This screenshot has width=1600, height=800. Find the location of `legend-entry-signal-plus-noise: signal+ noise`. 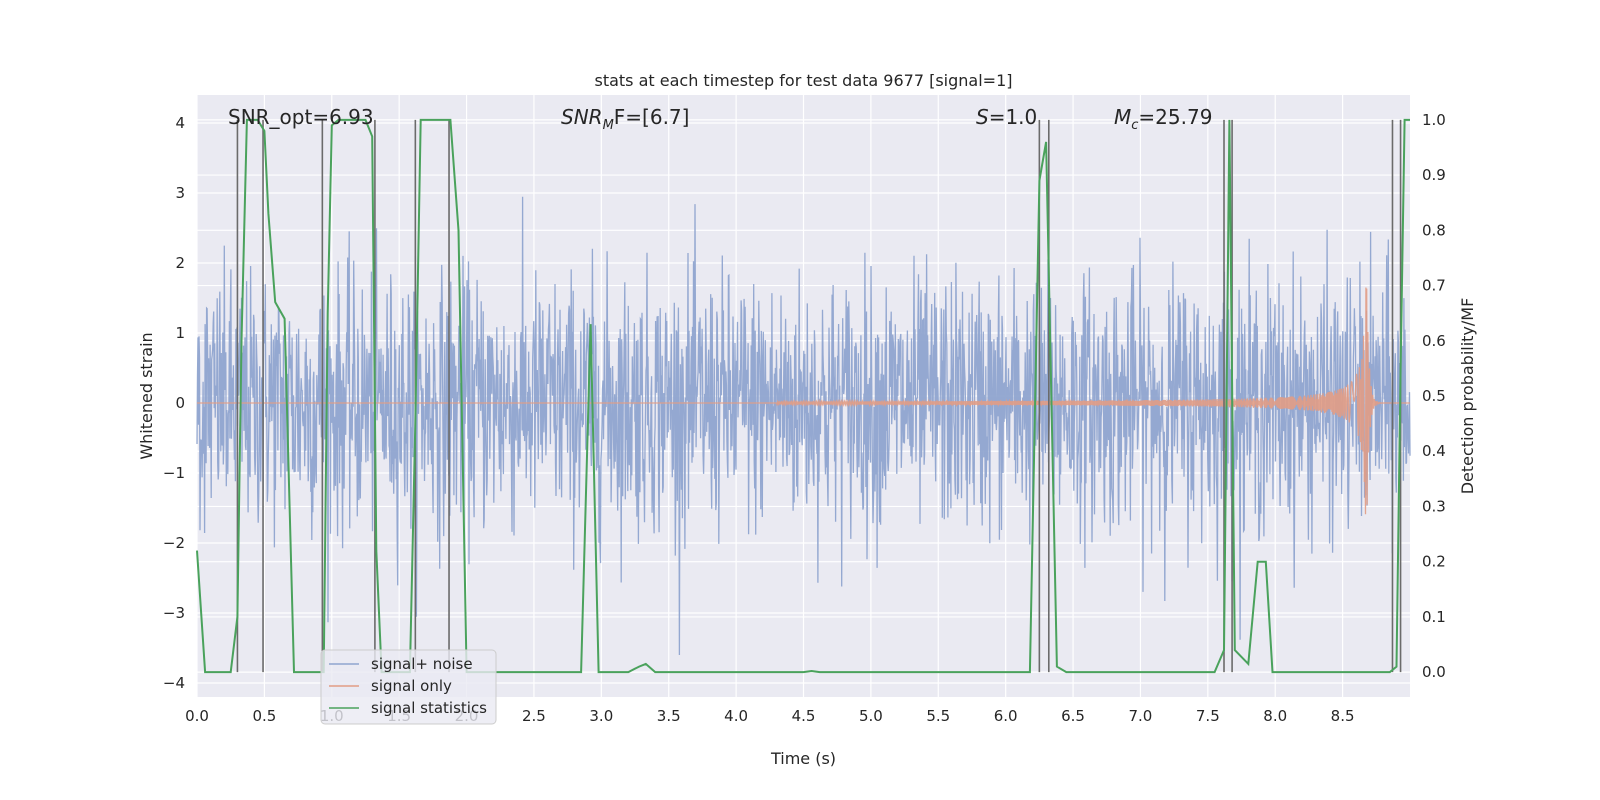

legend-entry-signal-plus-noise: signal+ noise is located at coordinates (422, 664).